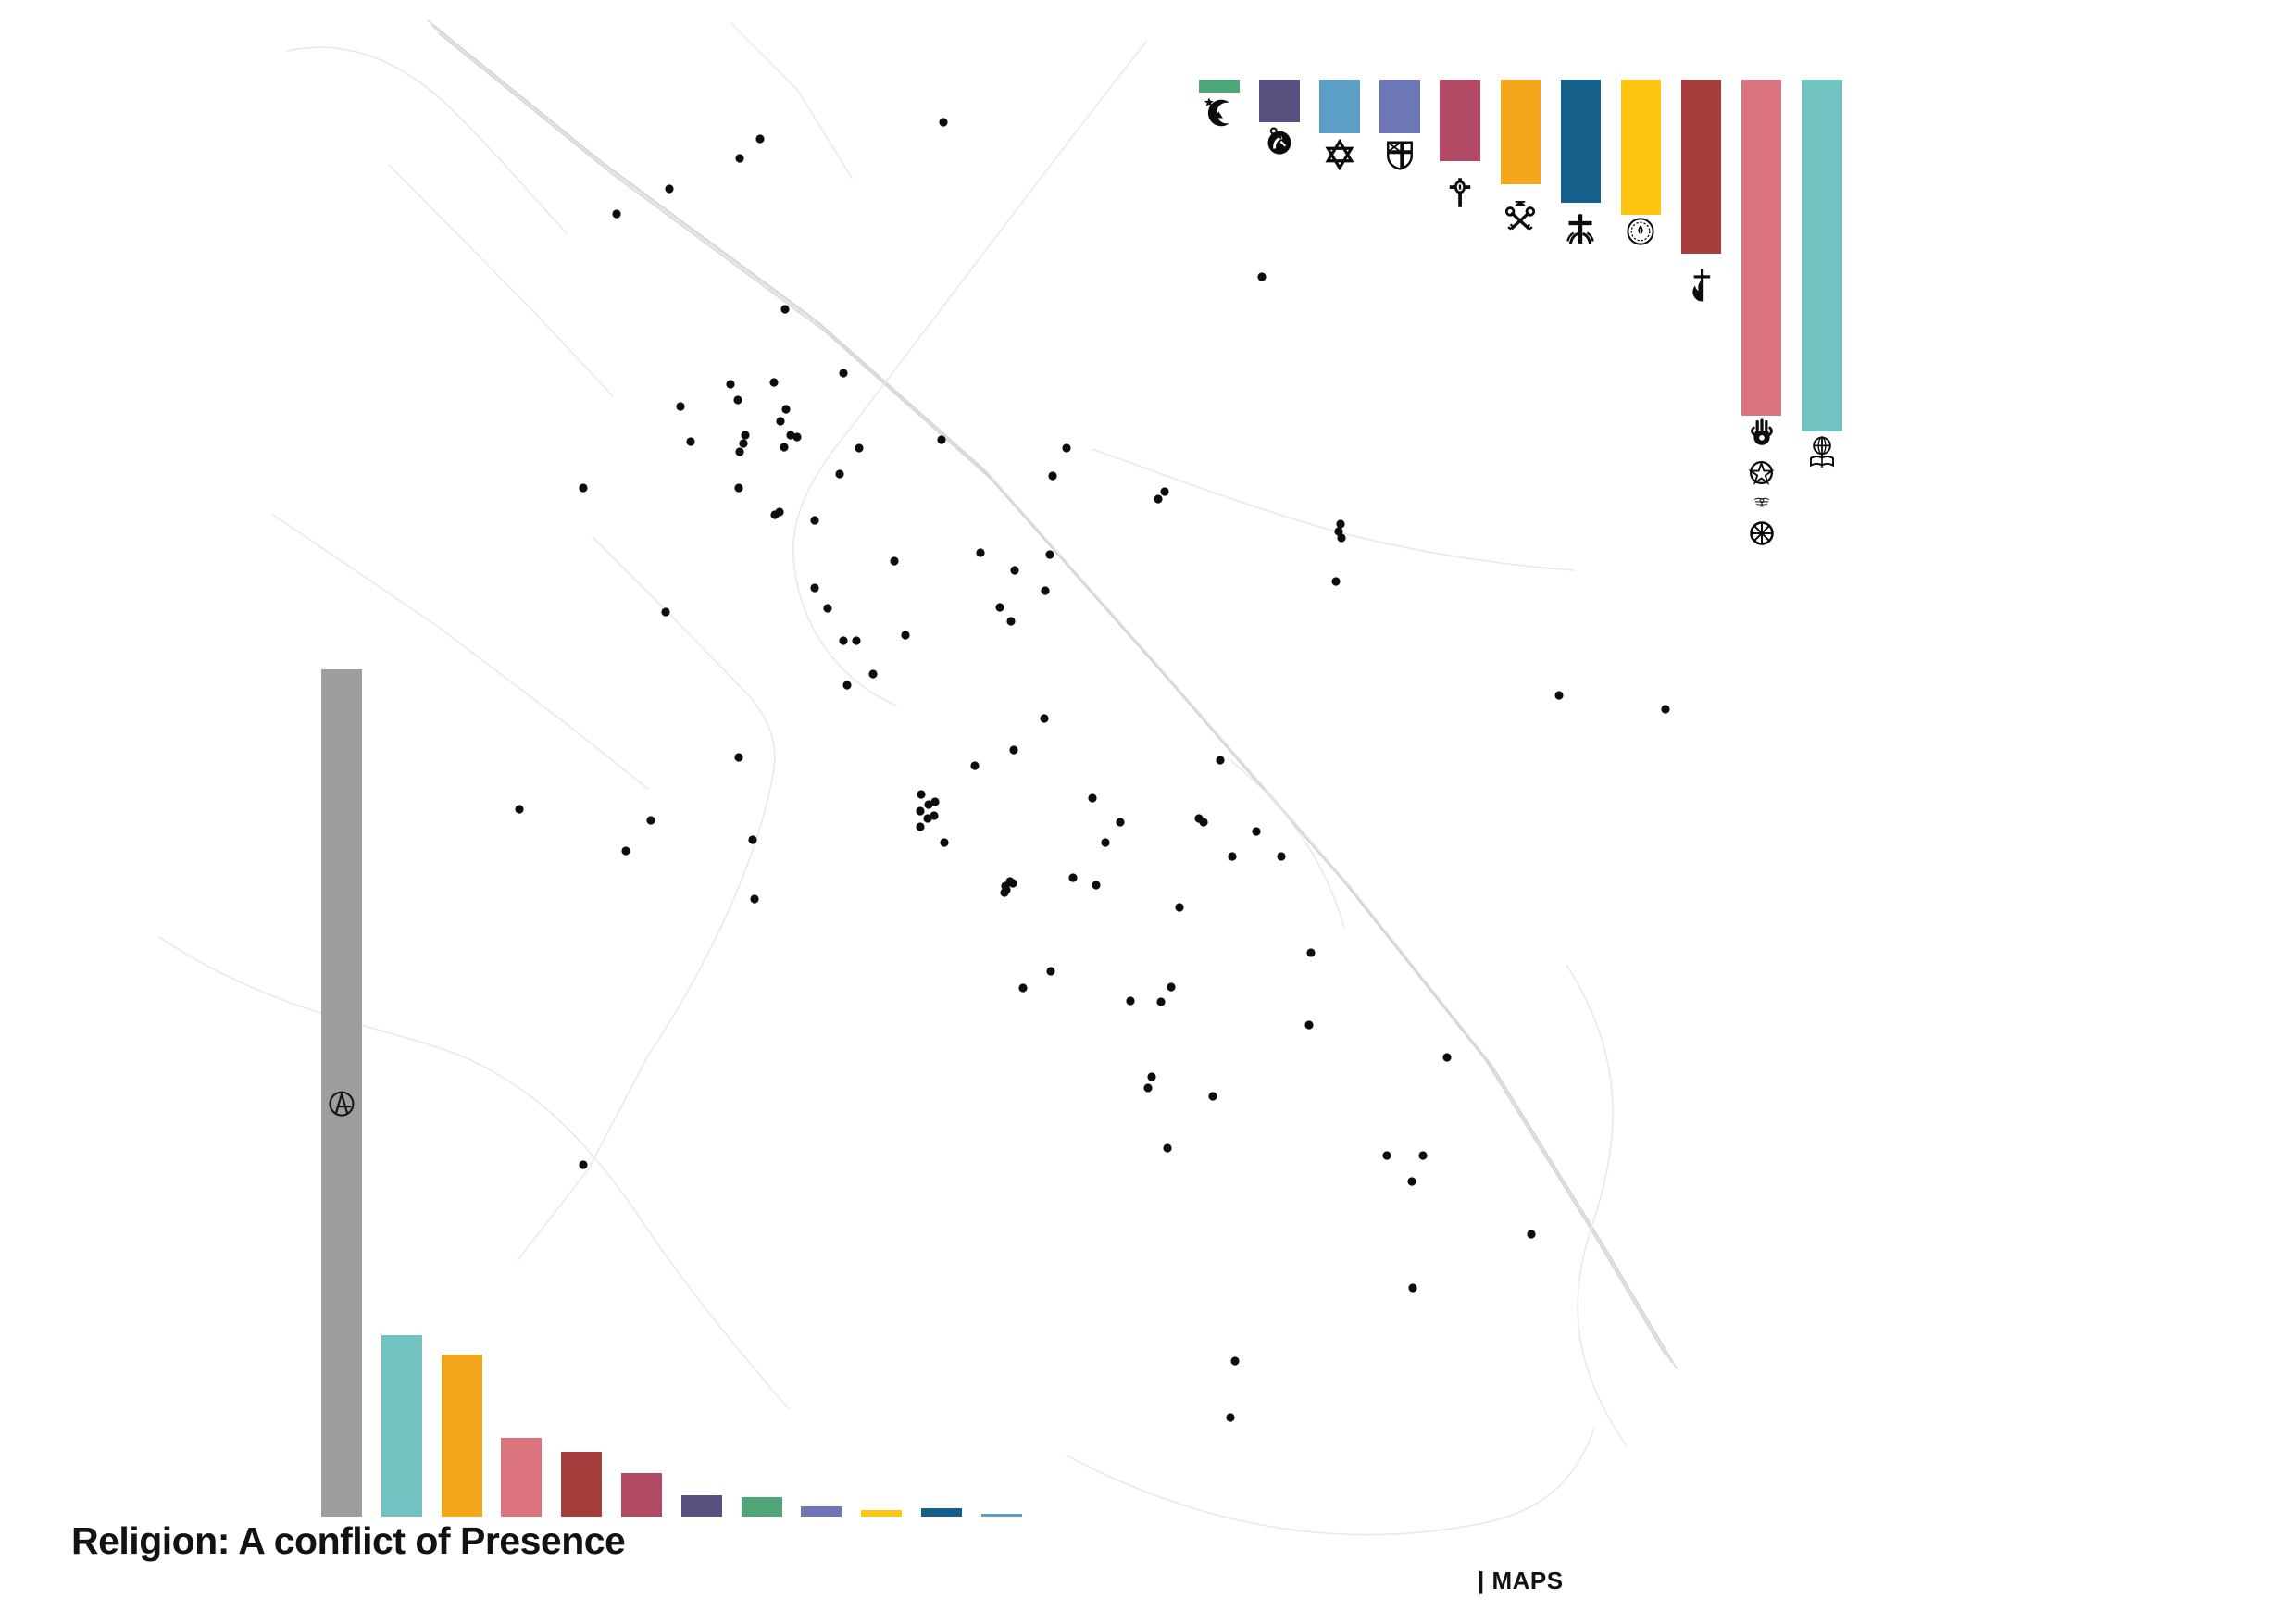  What do you see at coordinates (701, 1506) in the screenshot?
I see `bottom-bar-globe-figure-emblem` at bounding box center [701, 1506].